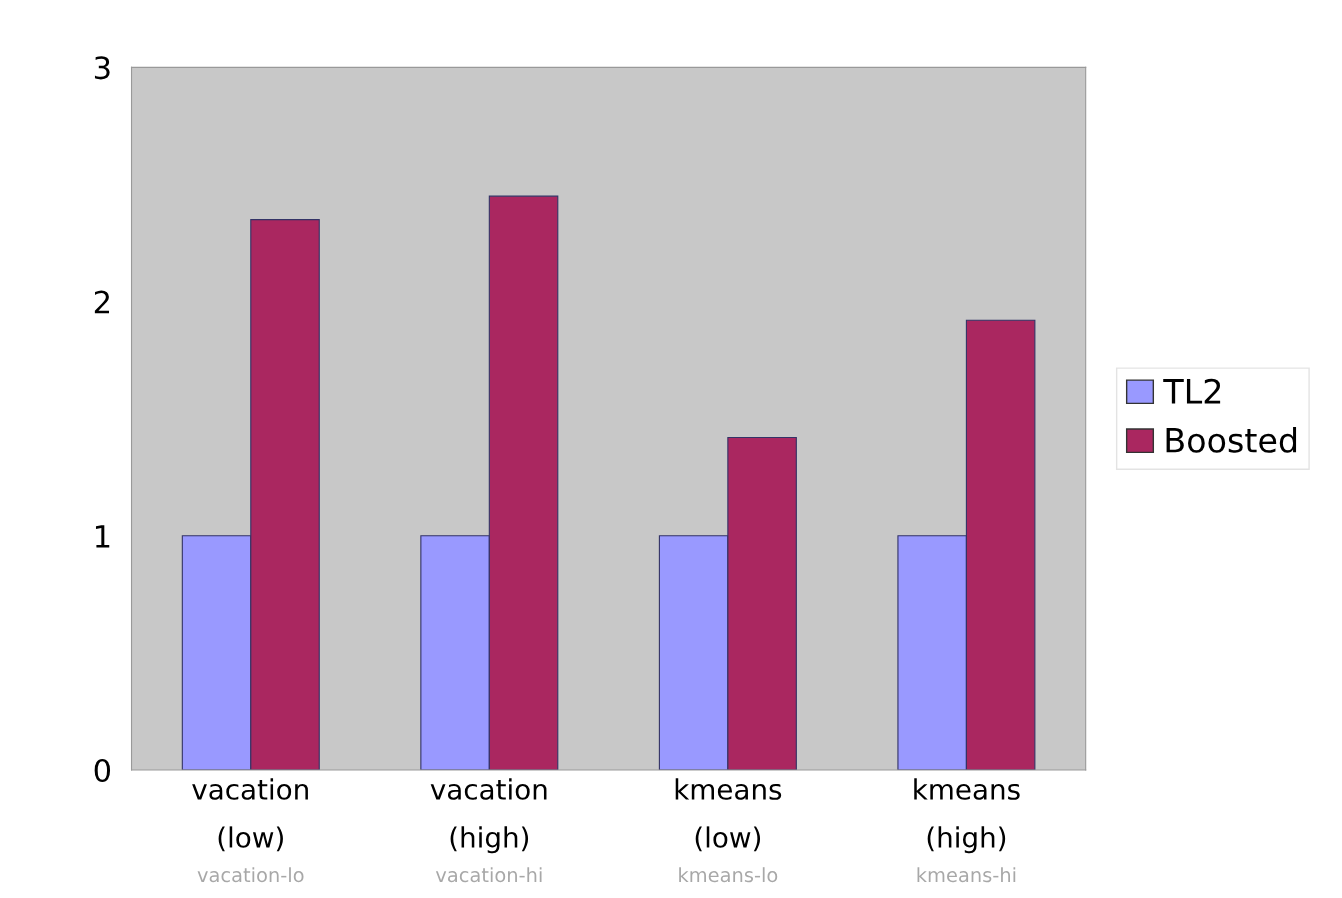  Describe the element at coordinates (1192, 391) in the screenshot. I see `legend-label: TL2` at that location.